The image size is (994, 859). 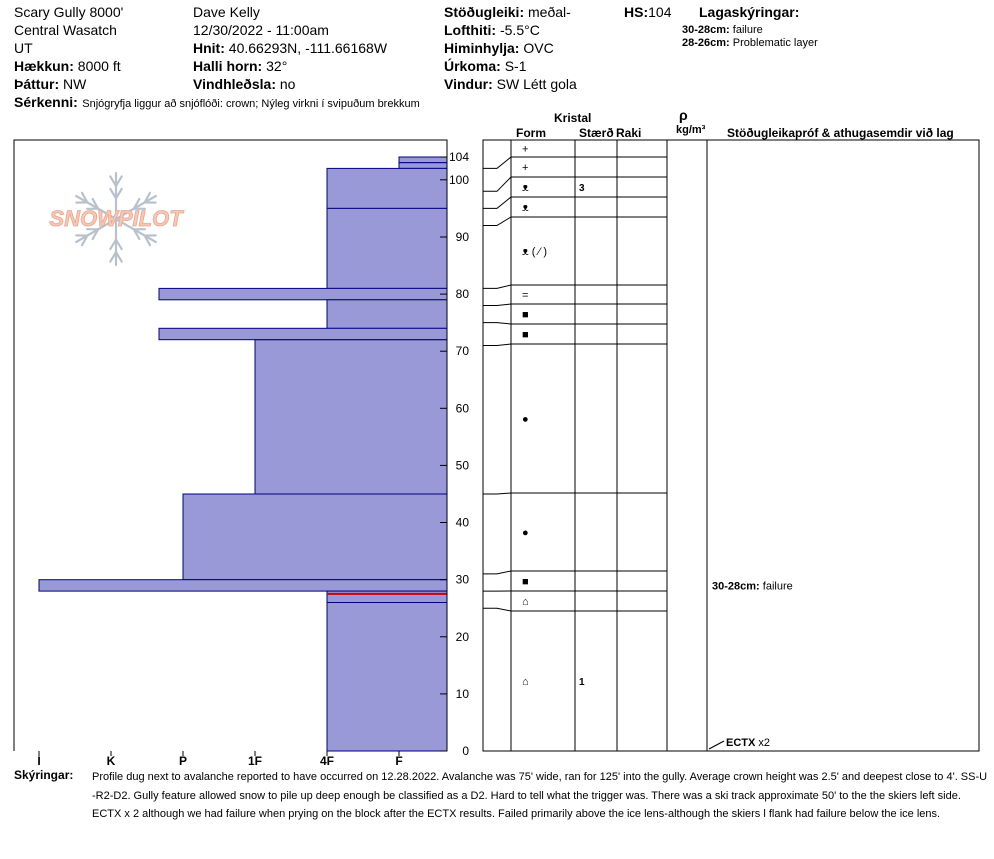 I want to click on elevation-row: Hækkun: 8000 ft, so click(x=67, y=66).